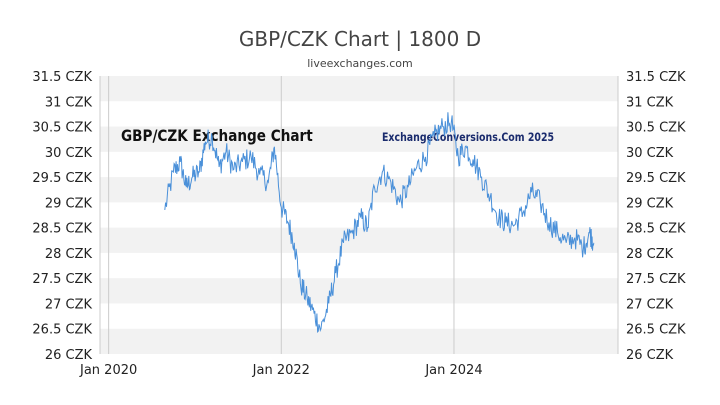 The width and height of the screenshot is (720, 405). What do you see at coordinates (656, 128) in the screenshot?
I see `y-tick-label-right: 30.5 CZK` at bounding box center [656, 128].